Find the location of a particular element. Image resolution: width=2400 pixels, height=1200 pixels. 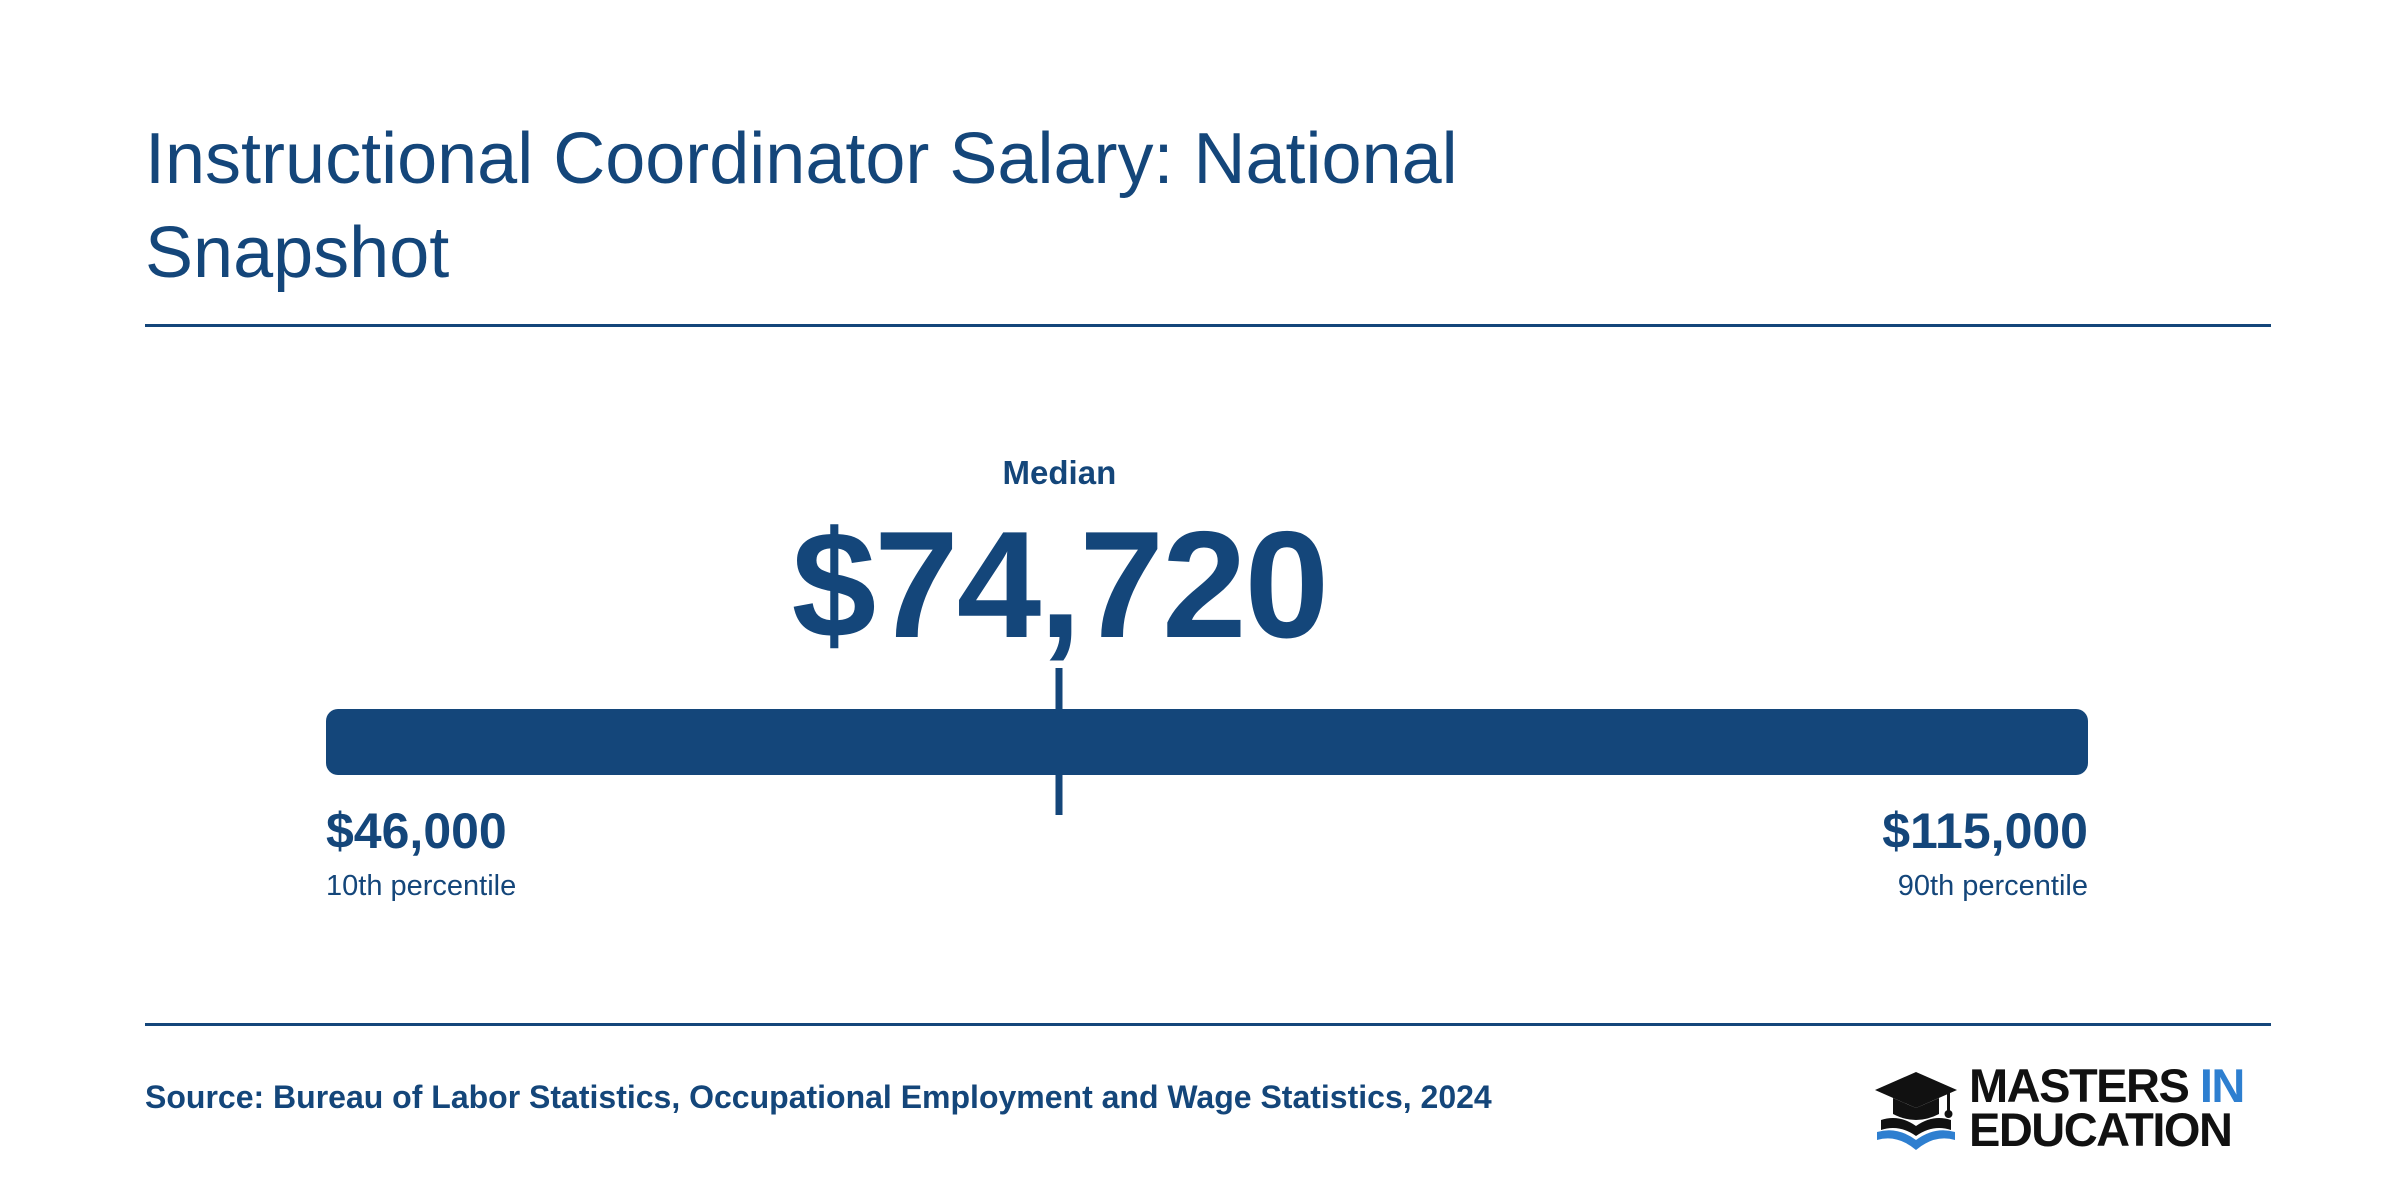

footer-divider is located at coordinates (1208, 1024).